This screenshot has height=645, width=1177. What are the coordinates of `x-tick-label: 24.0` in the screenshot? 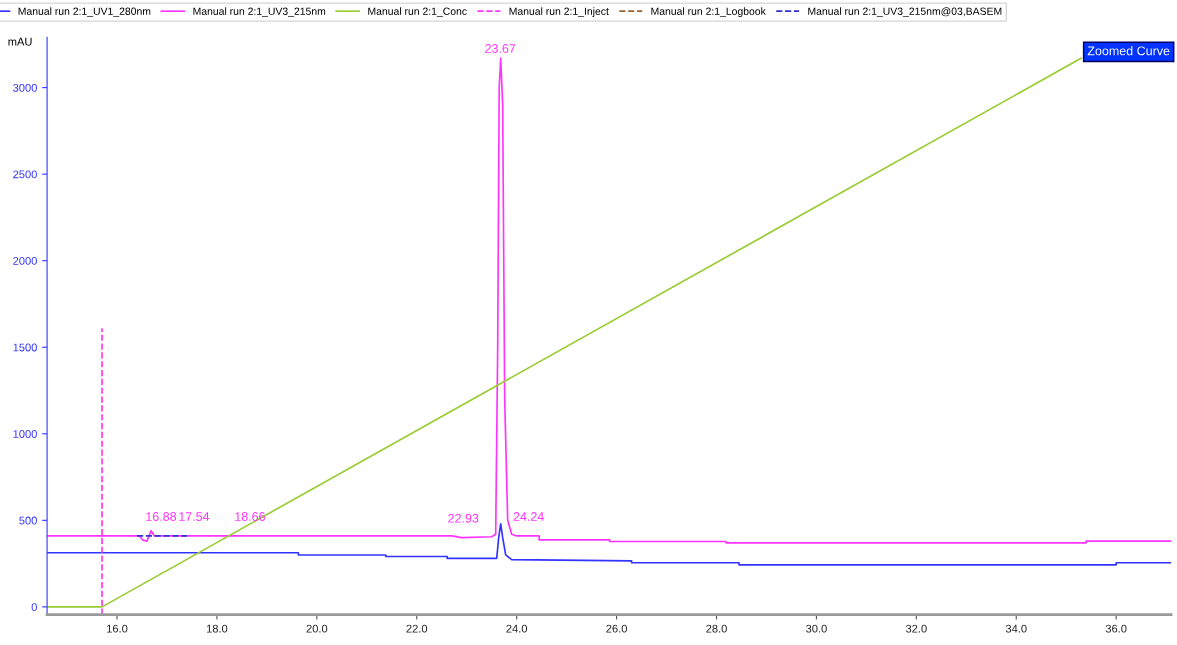 It's located at (517, 628).